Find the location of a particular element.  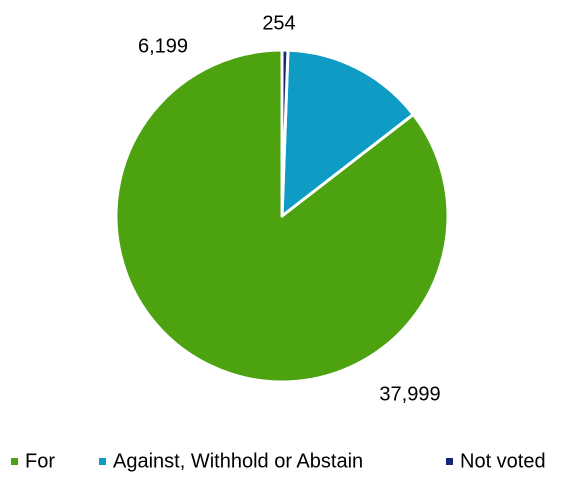

legend-marker-against is located at coordinates (102, 461).